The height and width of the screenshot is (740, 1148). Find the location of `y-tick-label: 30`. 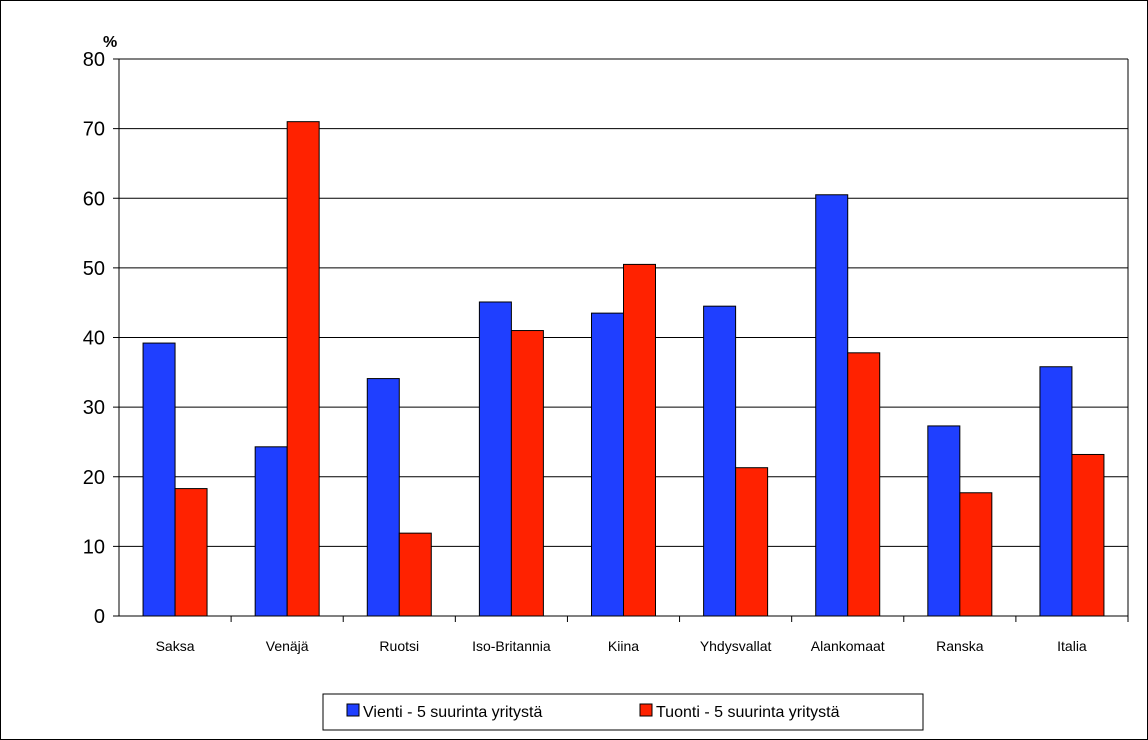

y-tick-label: 30 is located at coordinates (94, 408).